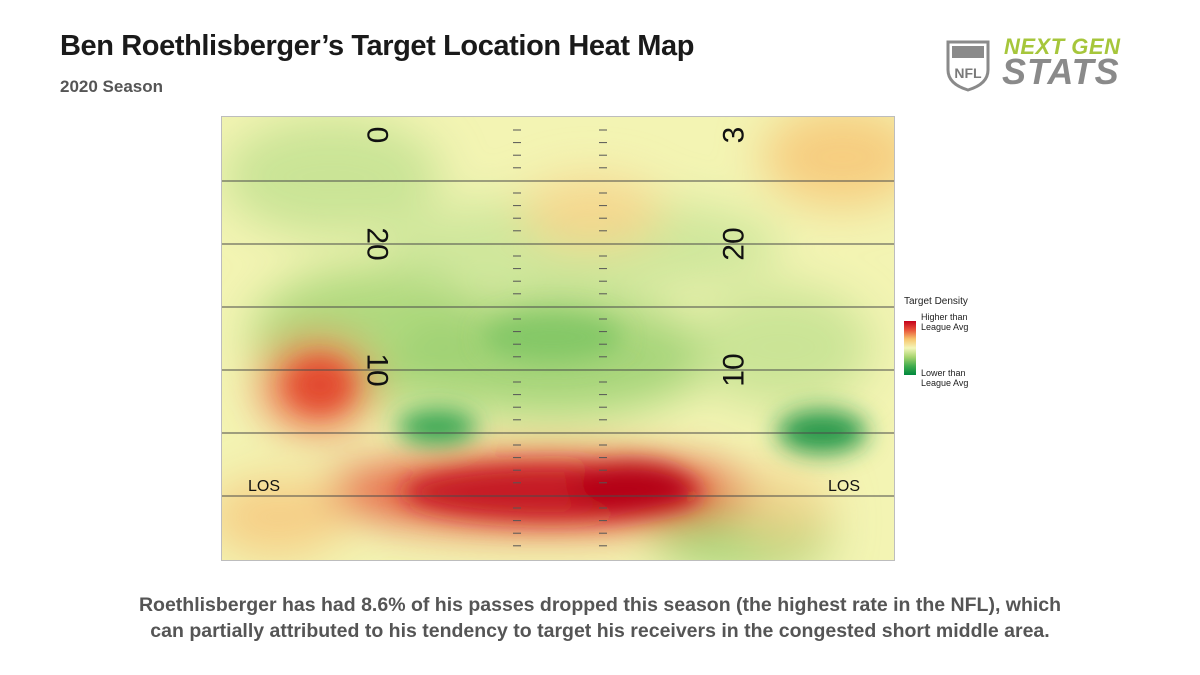  I want to click on legend-title: Target Density, so click(936, 301).